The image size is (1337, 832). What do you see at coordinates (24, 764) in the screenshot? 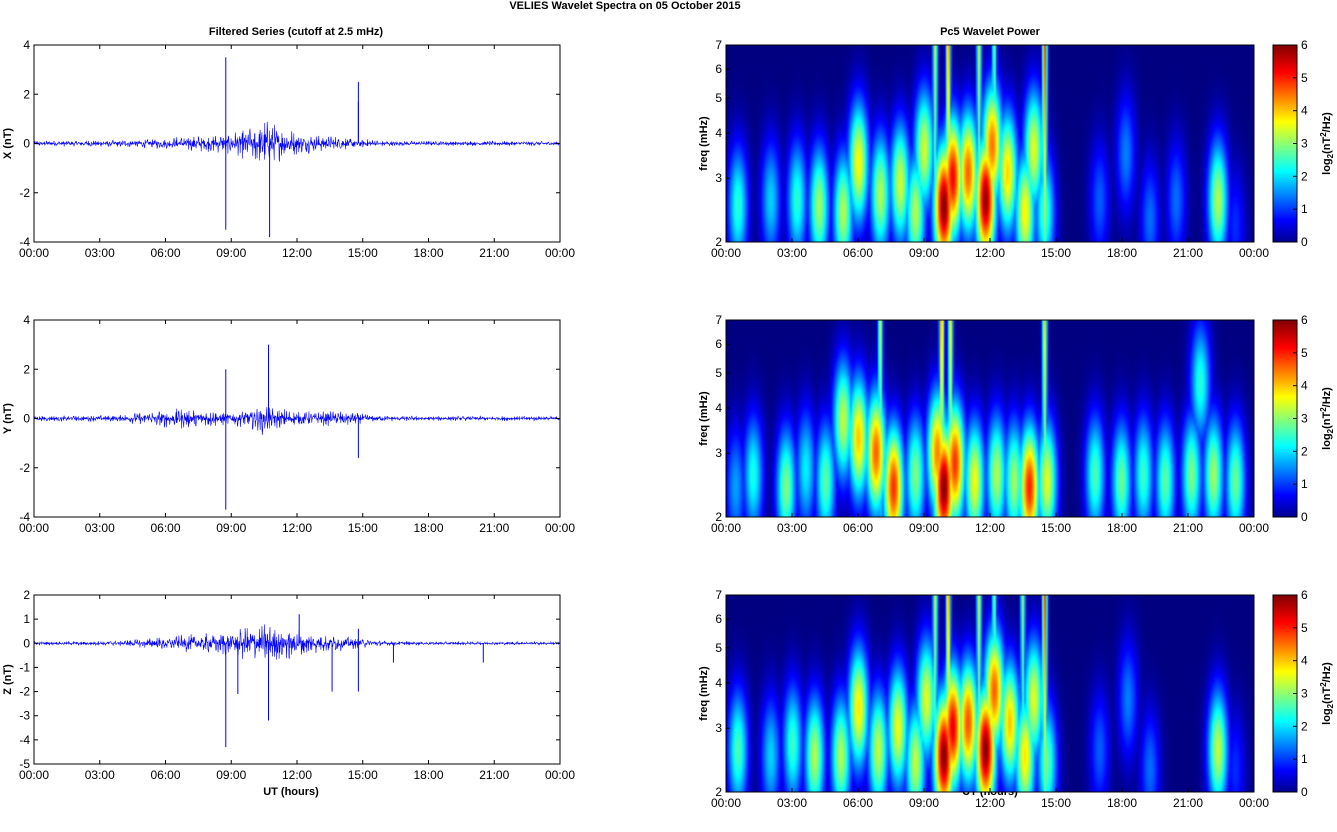
I see `y-tick-label: -5` at bounding box center [24, 764].